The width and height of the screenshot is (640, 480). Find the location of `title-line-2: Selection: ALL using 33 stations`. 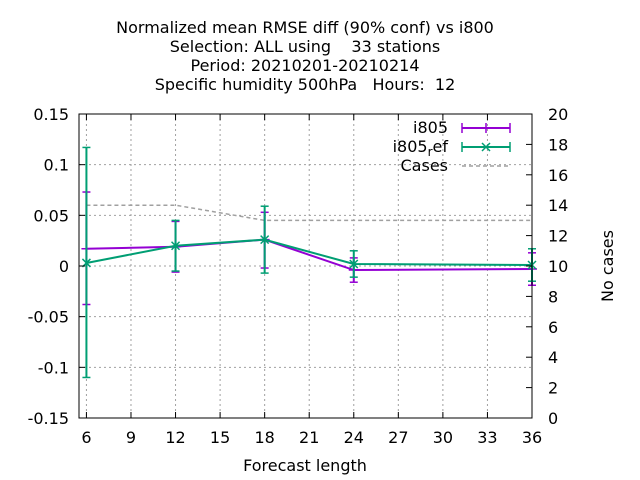

title-line-2: Selection: ALL using 33 stations is located at coordinates (305, 46).